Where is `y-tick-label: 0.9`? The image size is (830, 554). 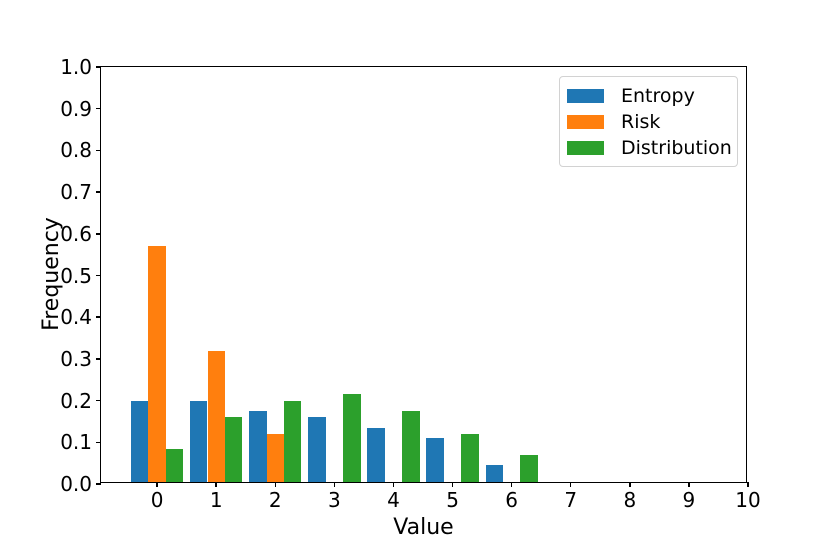 y-tick-label: 0.9 is located at coordinates (76, 108).